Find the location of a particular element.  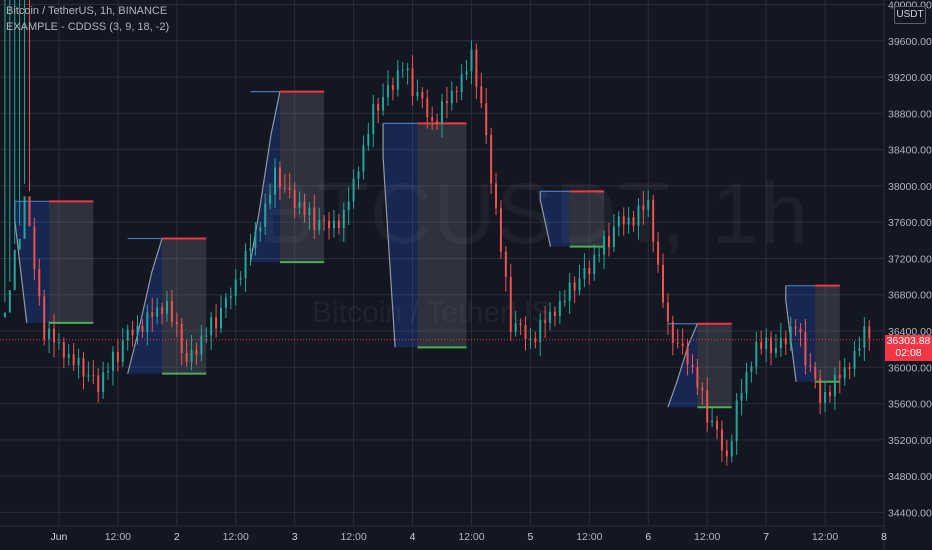

cddss-box is located at coordinates (699, 365).